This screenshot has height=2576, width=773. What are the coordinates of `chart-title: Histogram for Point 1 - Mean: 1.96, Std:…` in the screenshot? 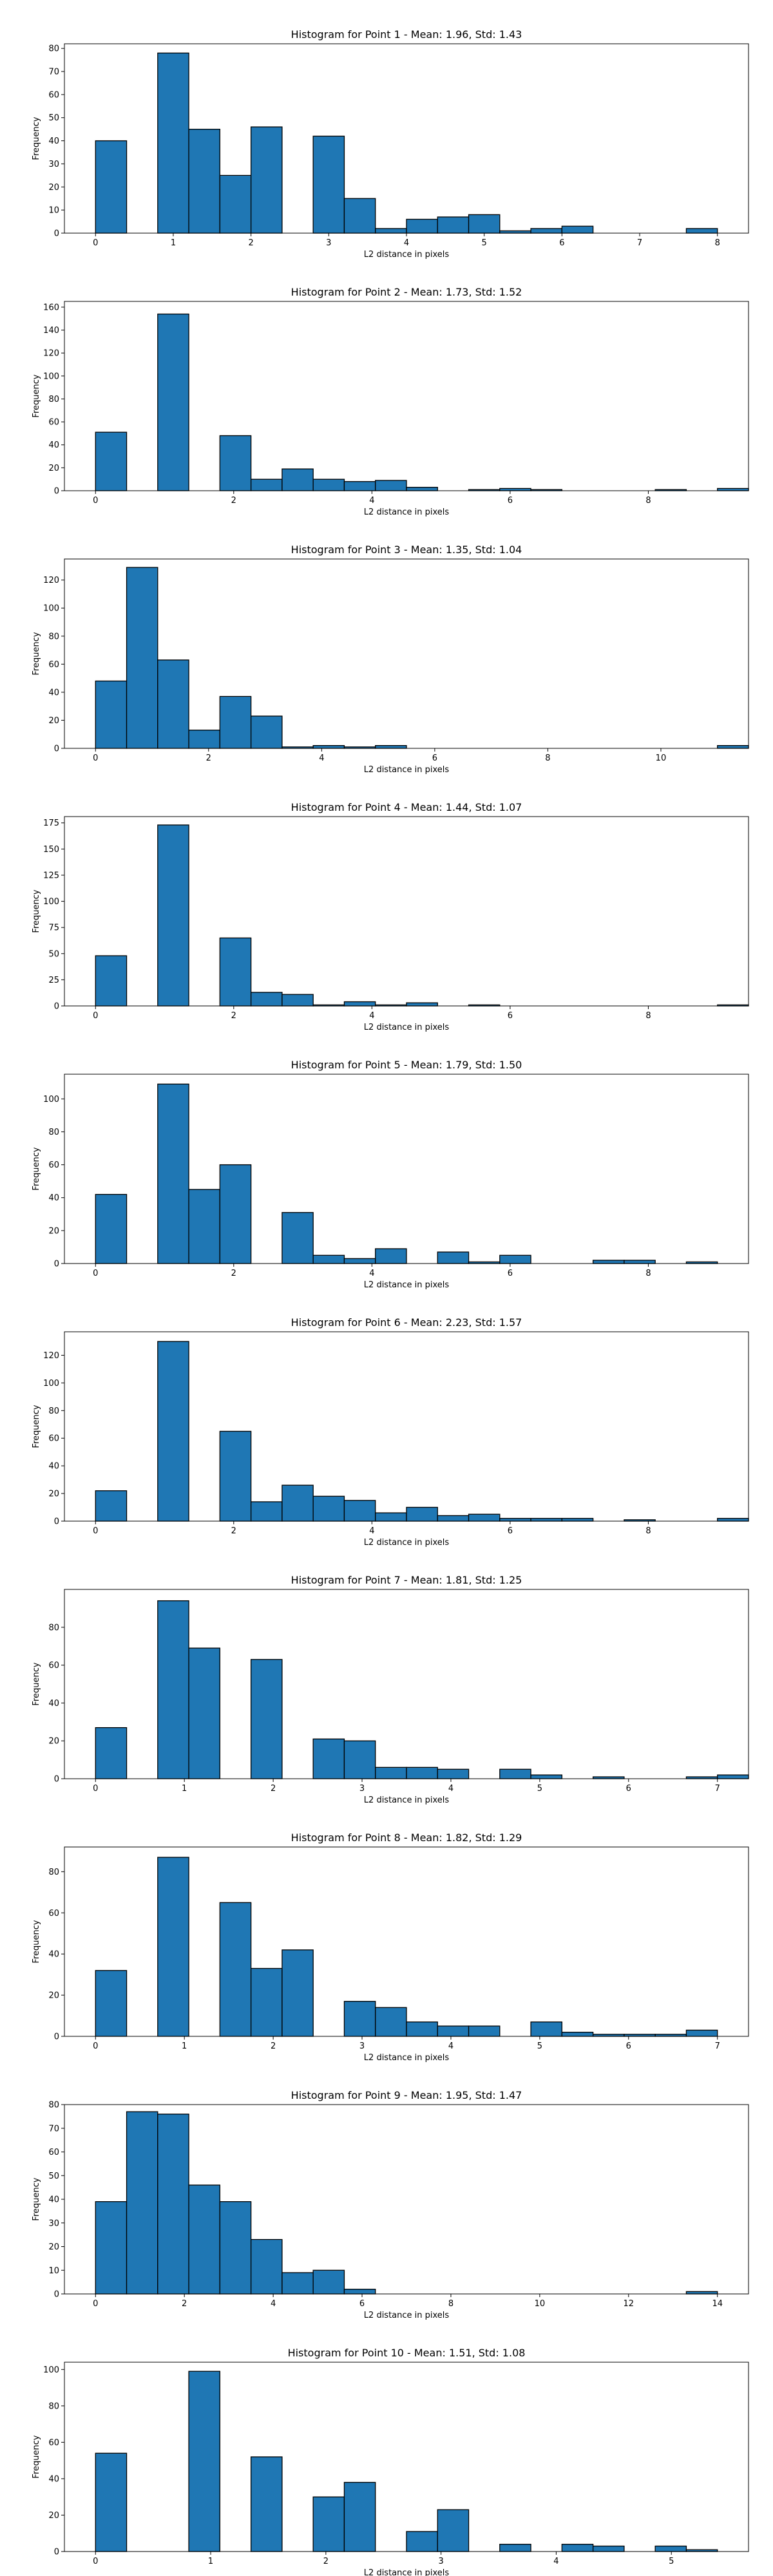 It's located at (406, 34).